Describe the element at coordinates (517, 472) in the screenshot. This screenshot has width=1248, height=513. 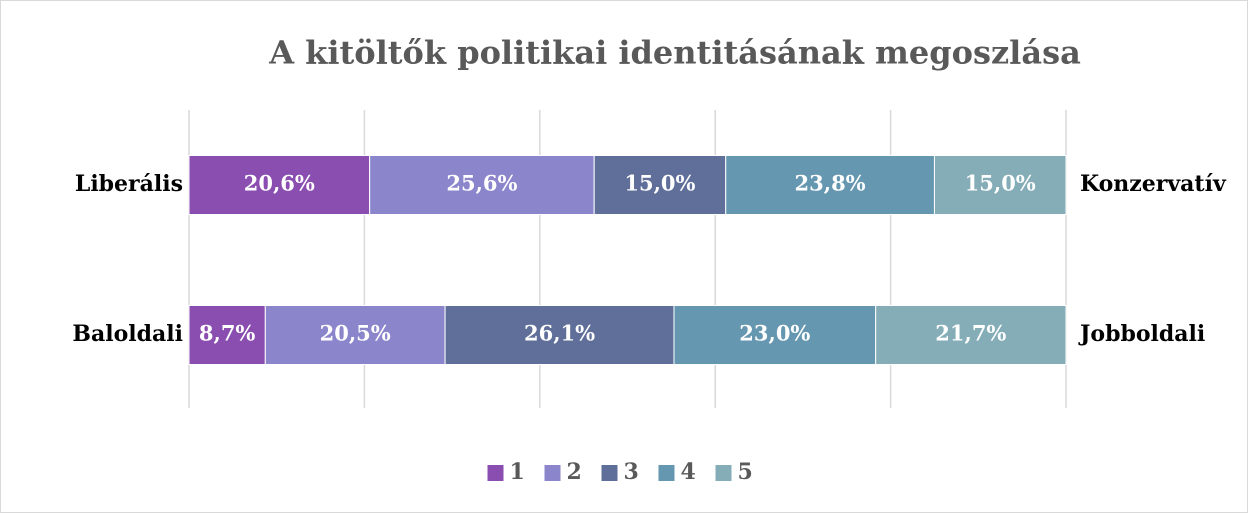
I see `legend-label: 1` at that location.